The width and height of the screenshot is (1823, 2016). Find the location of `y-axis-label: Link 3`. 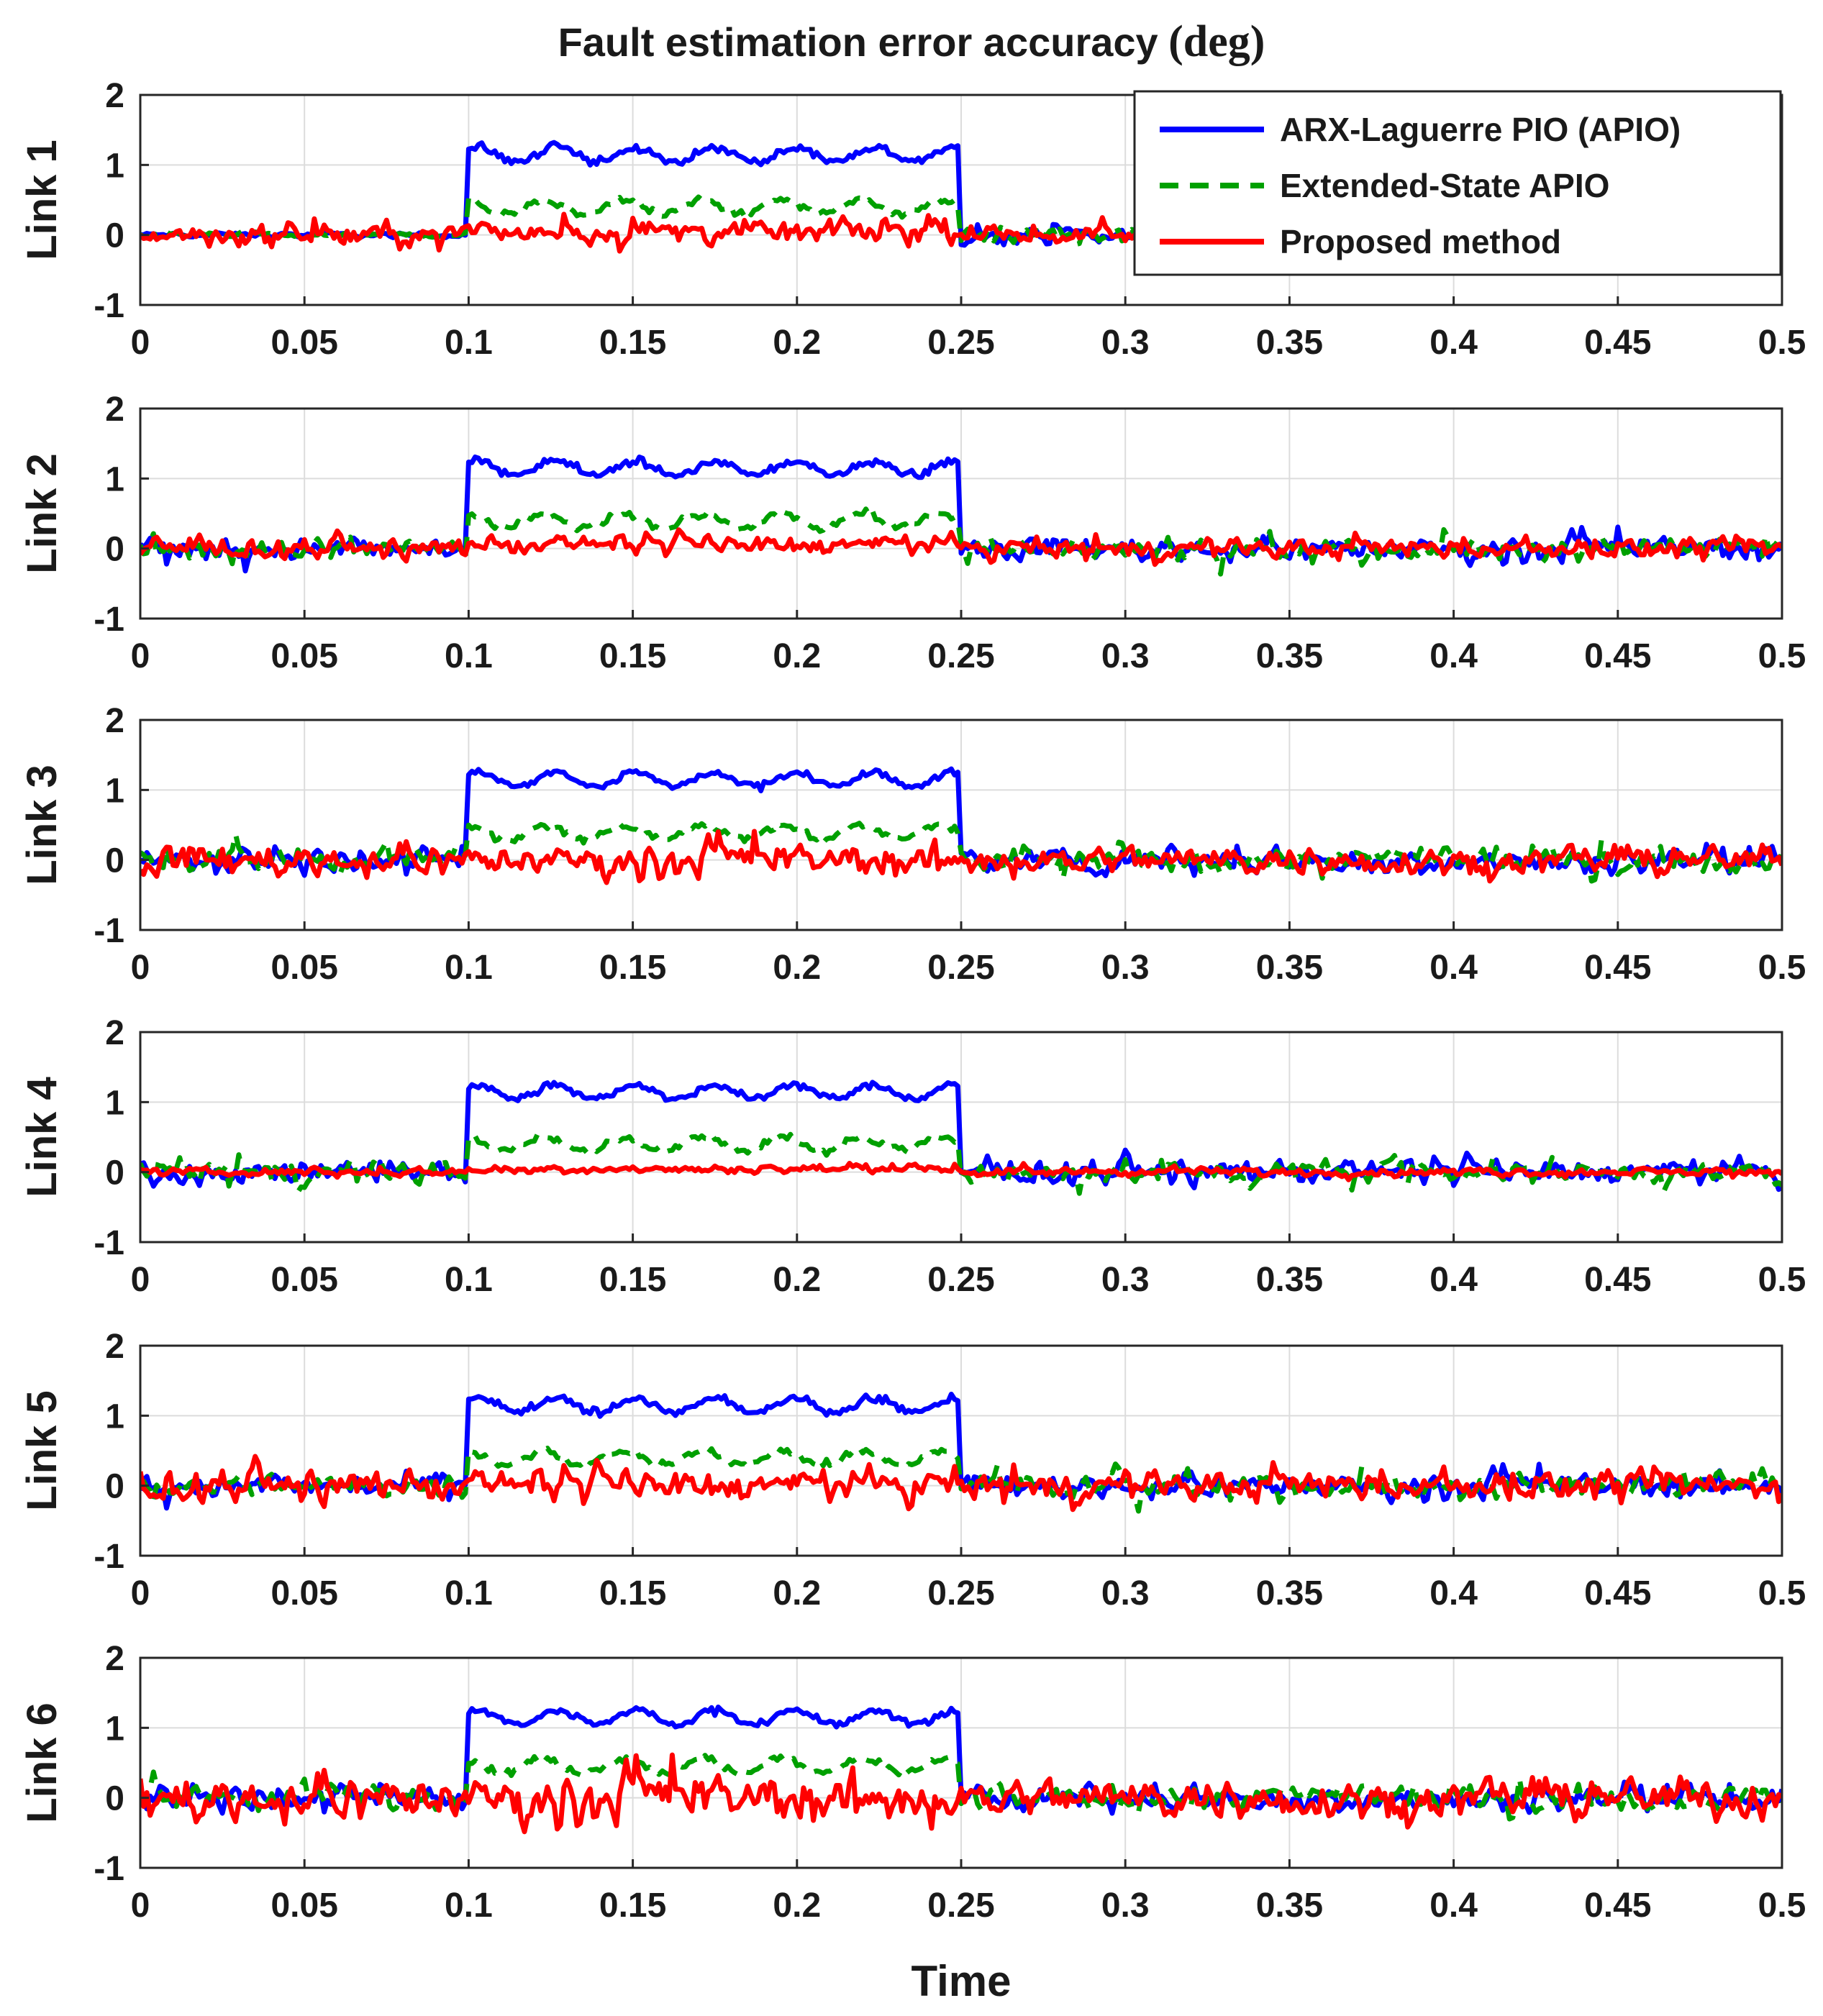

y-axis-label: Link 3 is located at coordinates (42, 825).